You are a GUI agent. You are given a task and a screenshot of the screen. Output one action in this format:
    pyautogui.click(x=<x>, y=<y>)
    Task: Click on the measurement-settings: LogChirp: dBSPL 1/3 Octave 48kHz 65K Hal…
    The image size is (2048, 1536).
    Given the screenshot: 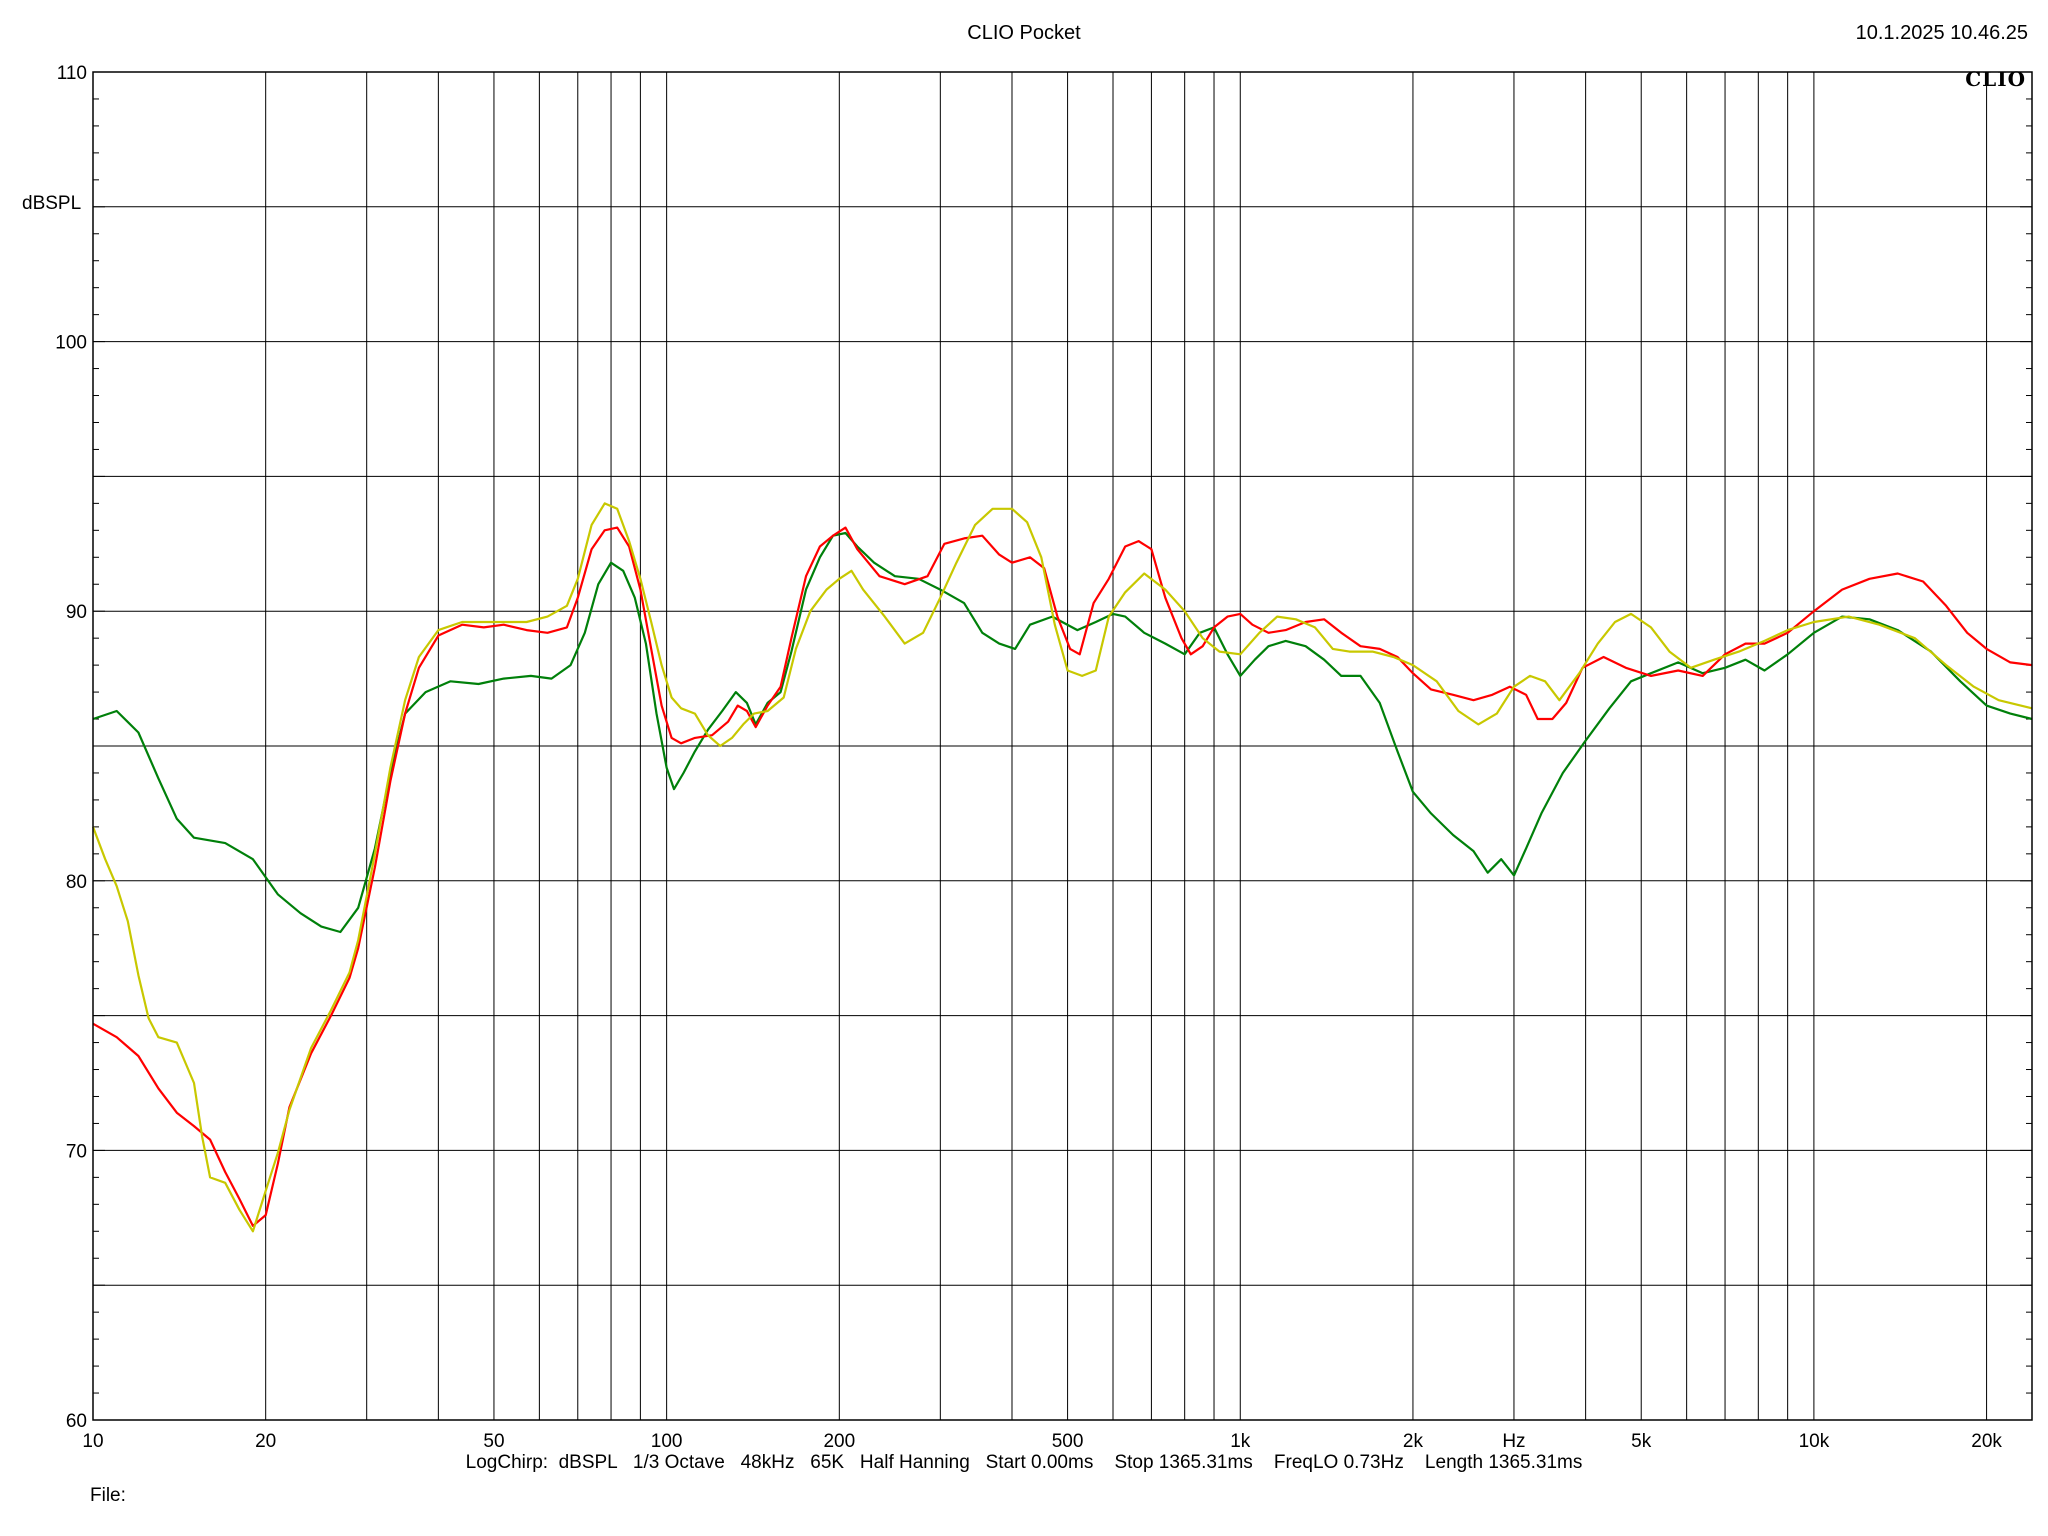 What is the action you would take?
    pyautogui.click(x=1024, y=1462)
    